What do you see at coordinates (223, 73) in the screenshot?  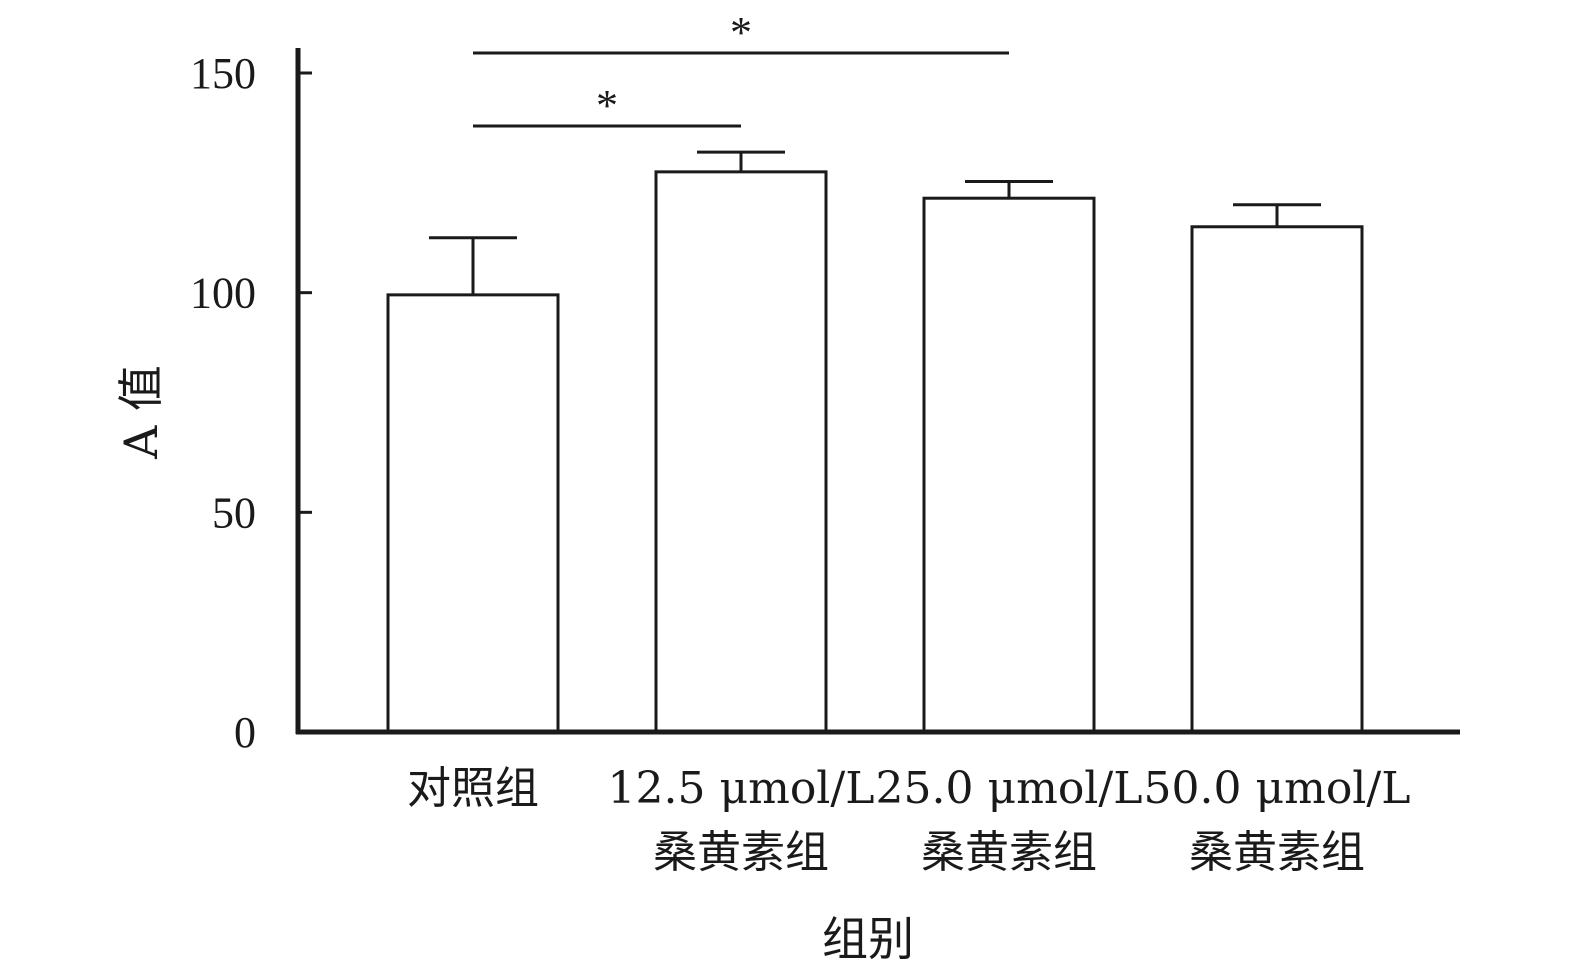 I see `y-tick-label: 150` at bounding box center [223, 73].